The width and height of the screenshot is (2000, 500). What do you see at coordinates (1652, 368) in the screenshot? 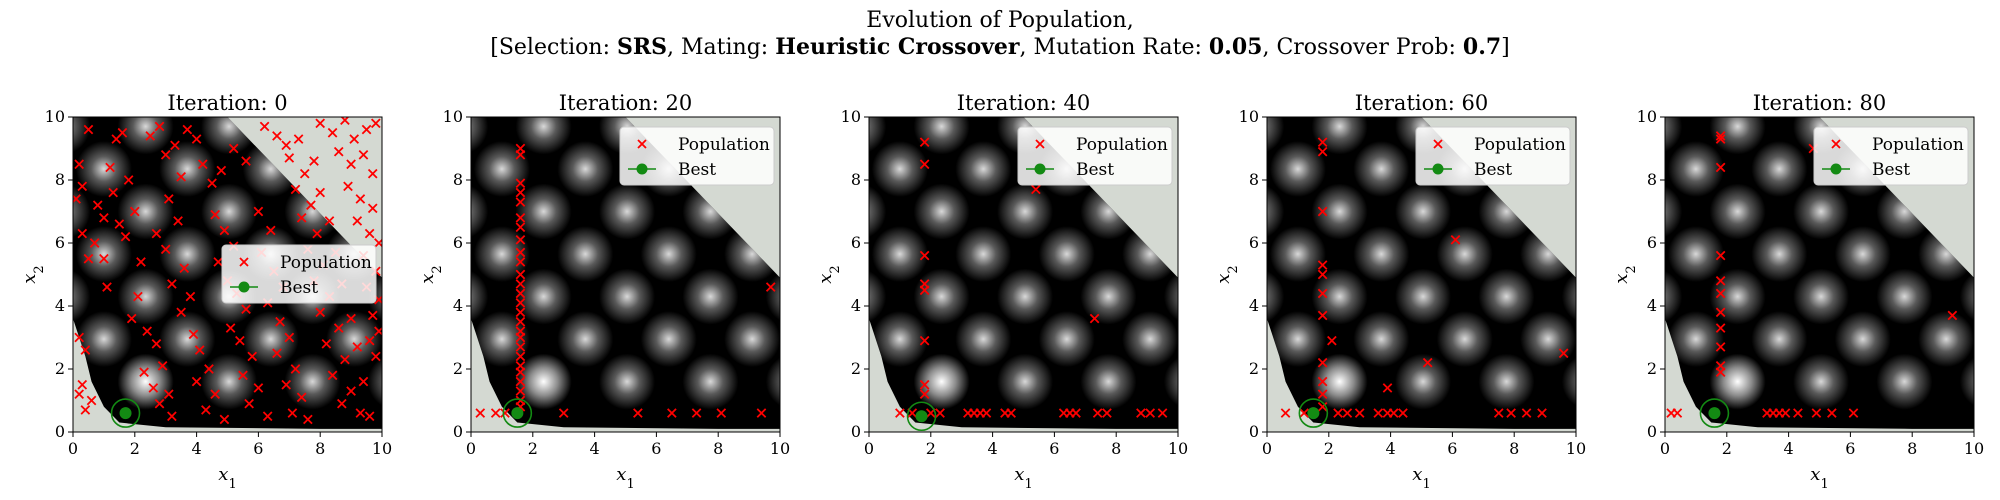
I see `y-tick-label: 2` at bounding box center [1652, 368].